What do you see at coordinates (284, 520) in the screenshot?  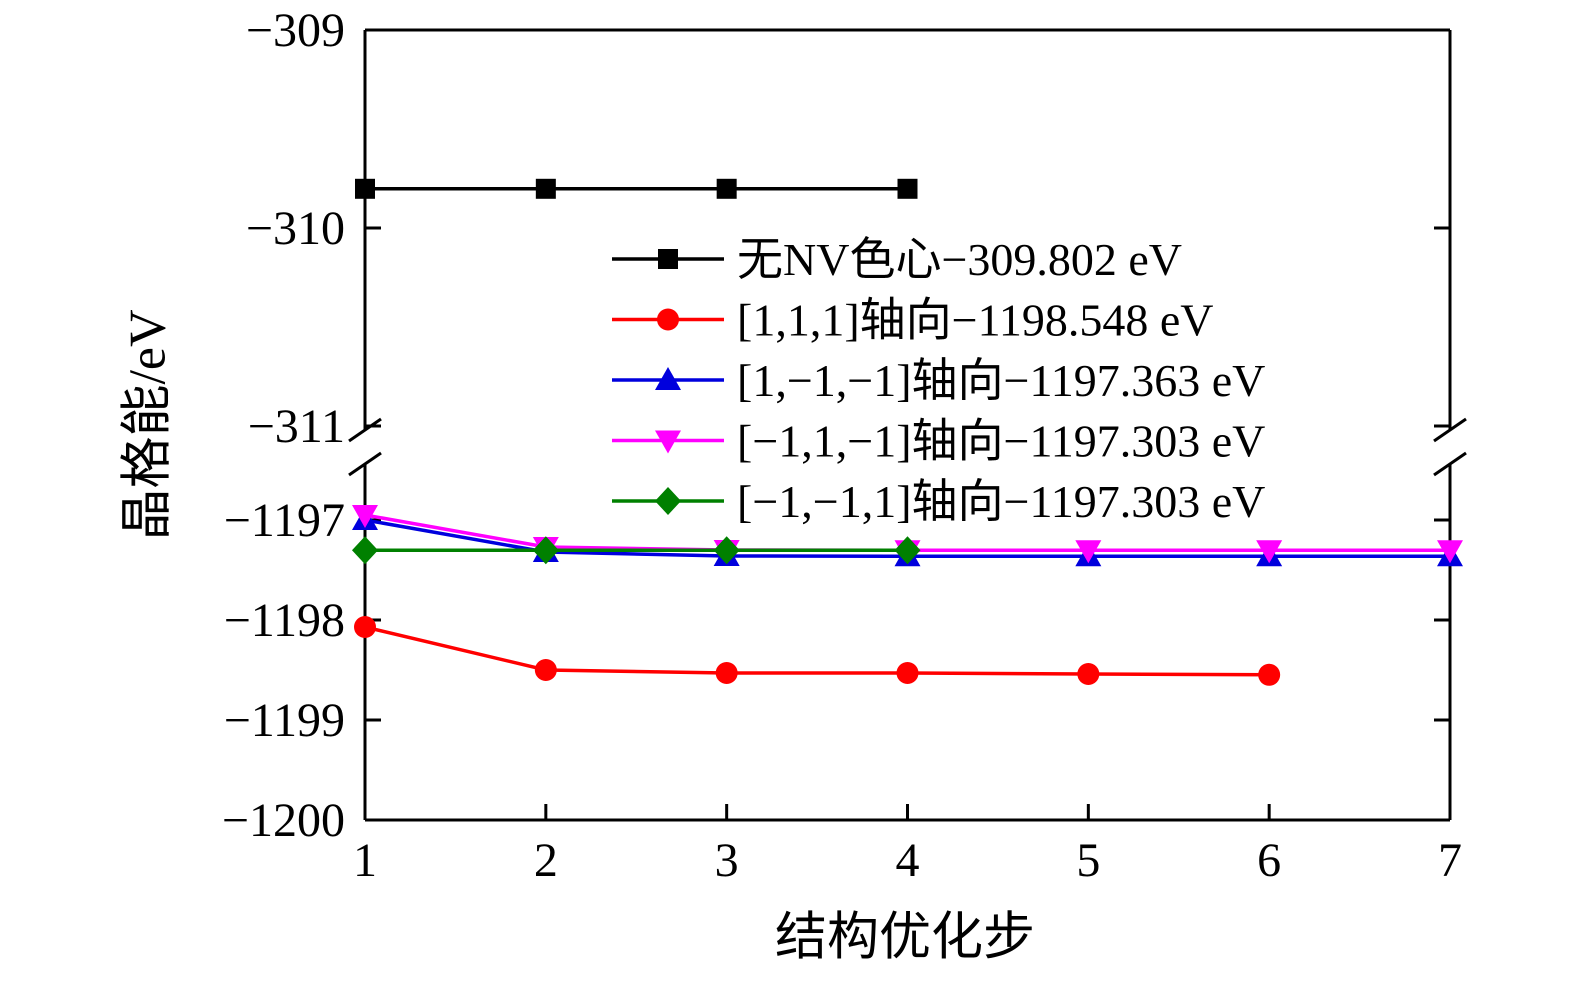 I see `y-tick-label: −1197` at bounding box center [284, 520].